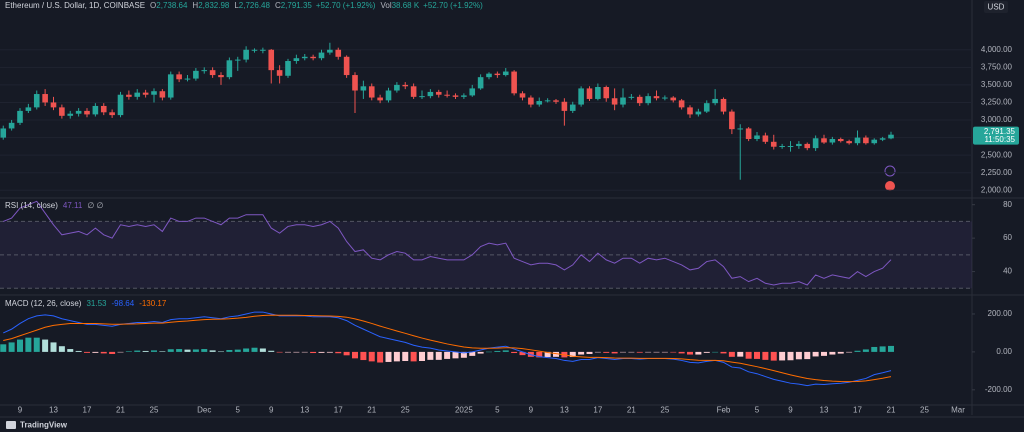 The width and height of the screenshot is (1024, 432). What do you see at coordinates (958, 410) in the screenshot?
I see `x-tick-label: Mar` at bounding box center [958, 410].